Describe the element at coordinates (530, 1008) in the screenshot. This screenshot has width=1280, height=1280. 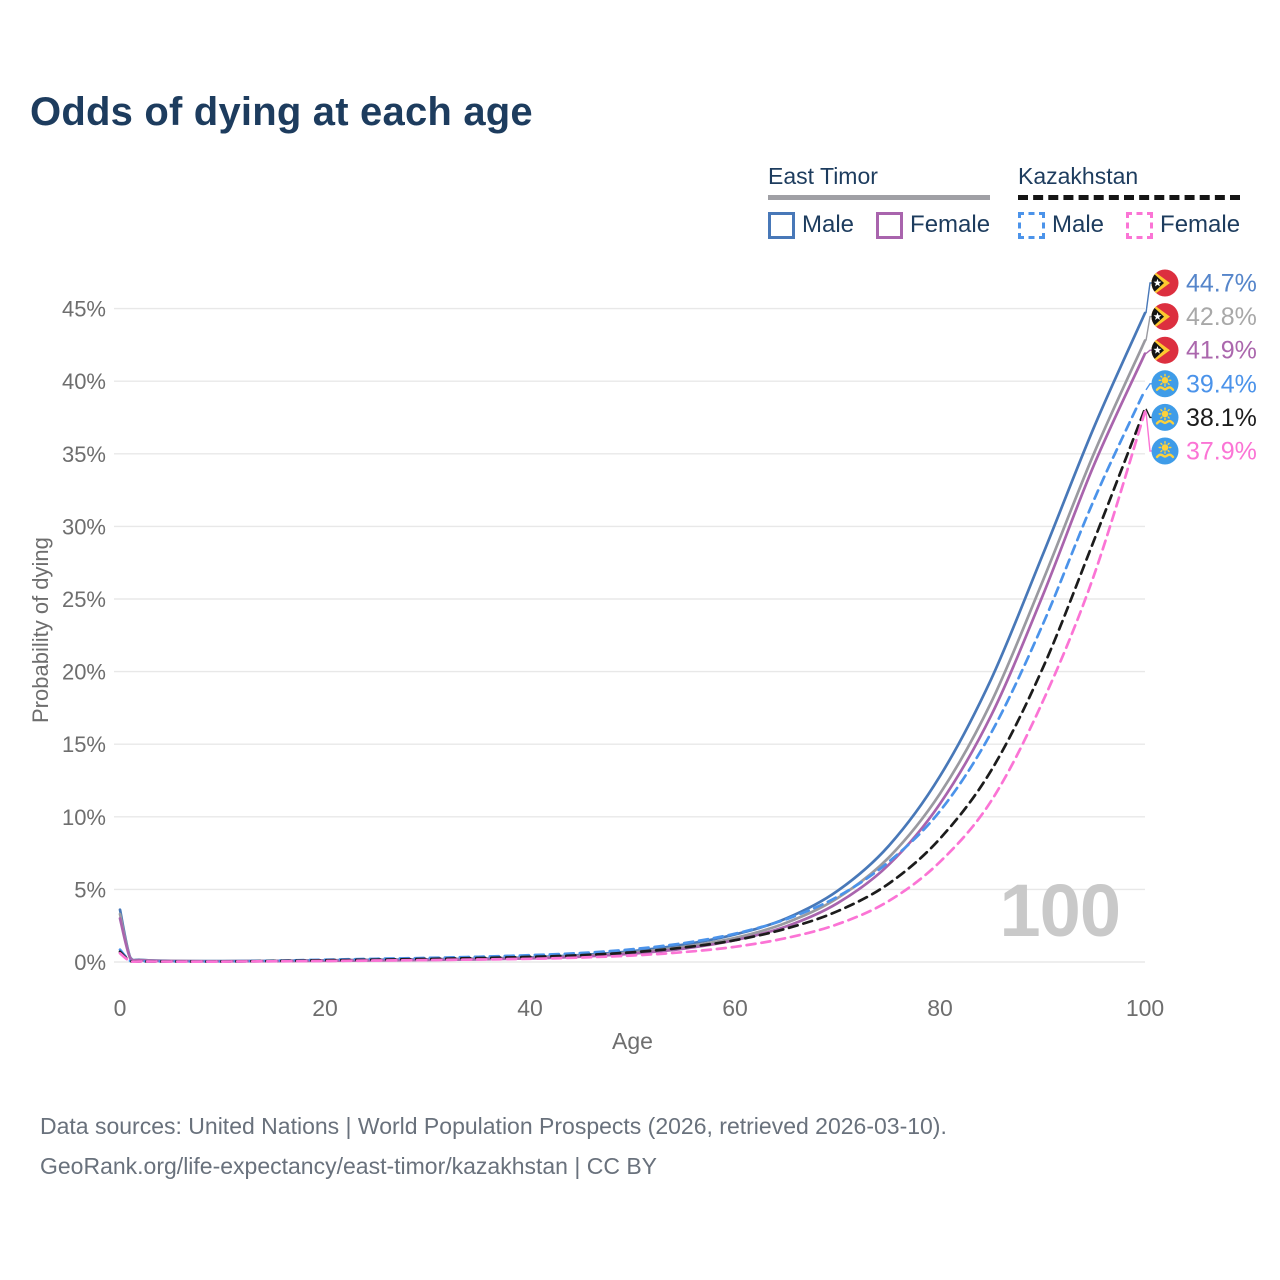
I see `x-tick-label-40: 40` at that location.